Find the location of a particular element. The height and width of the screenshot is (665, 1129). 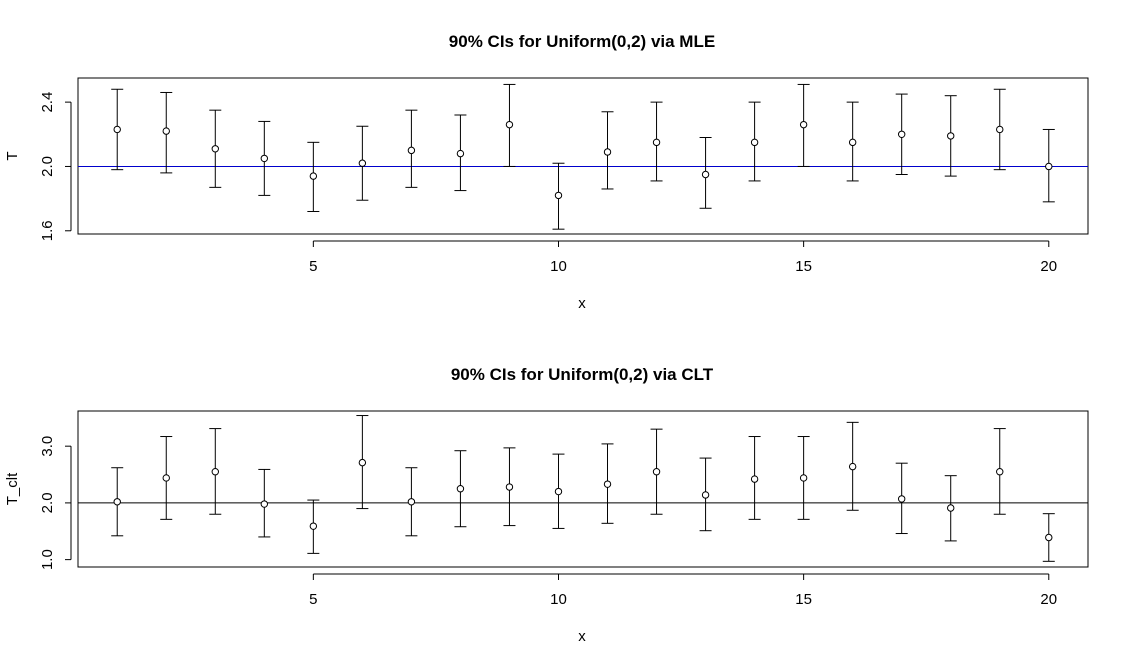

chart-title: 90% CIs for Uniform(0,2) via MLE is located at coordinates (582, 41).